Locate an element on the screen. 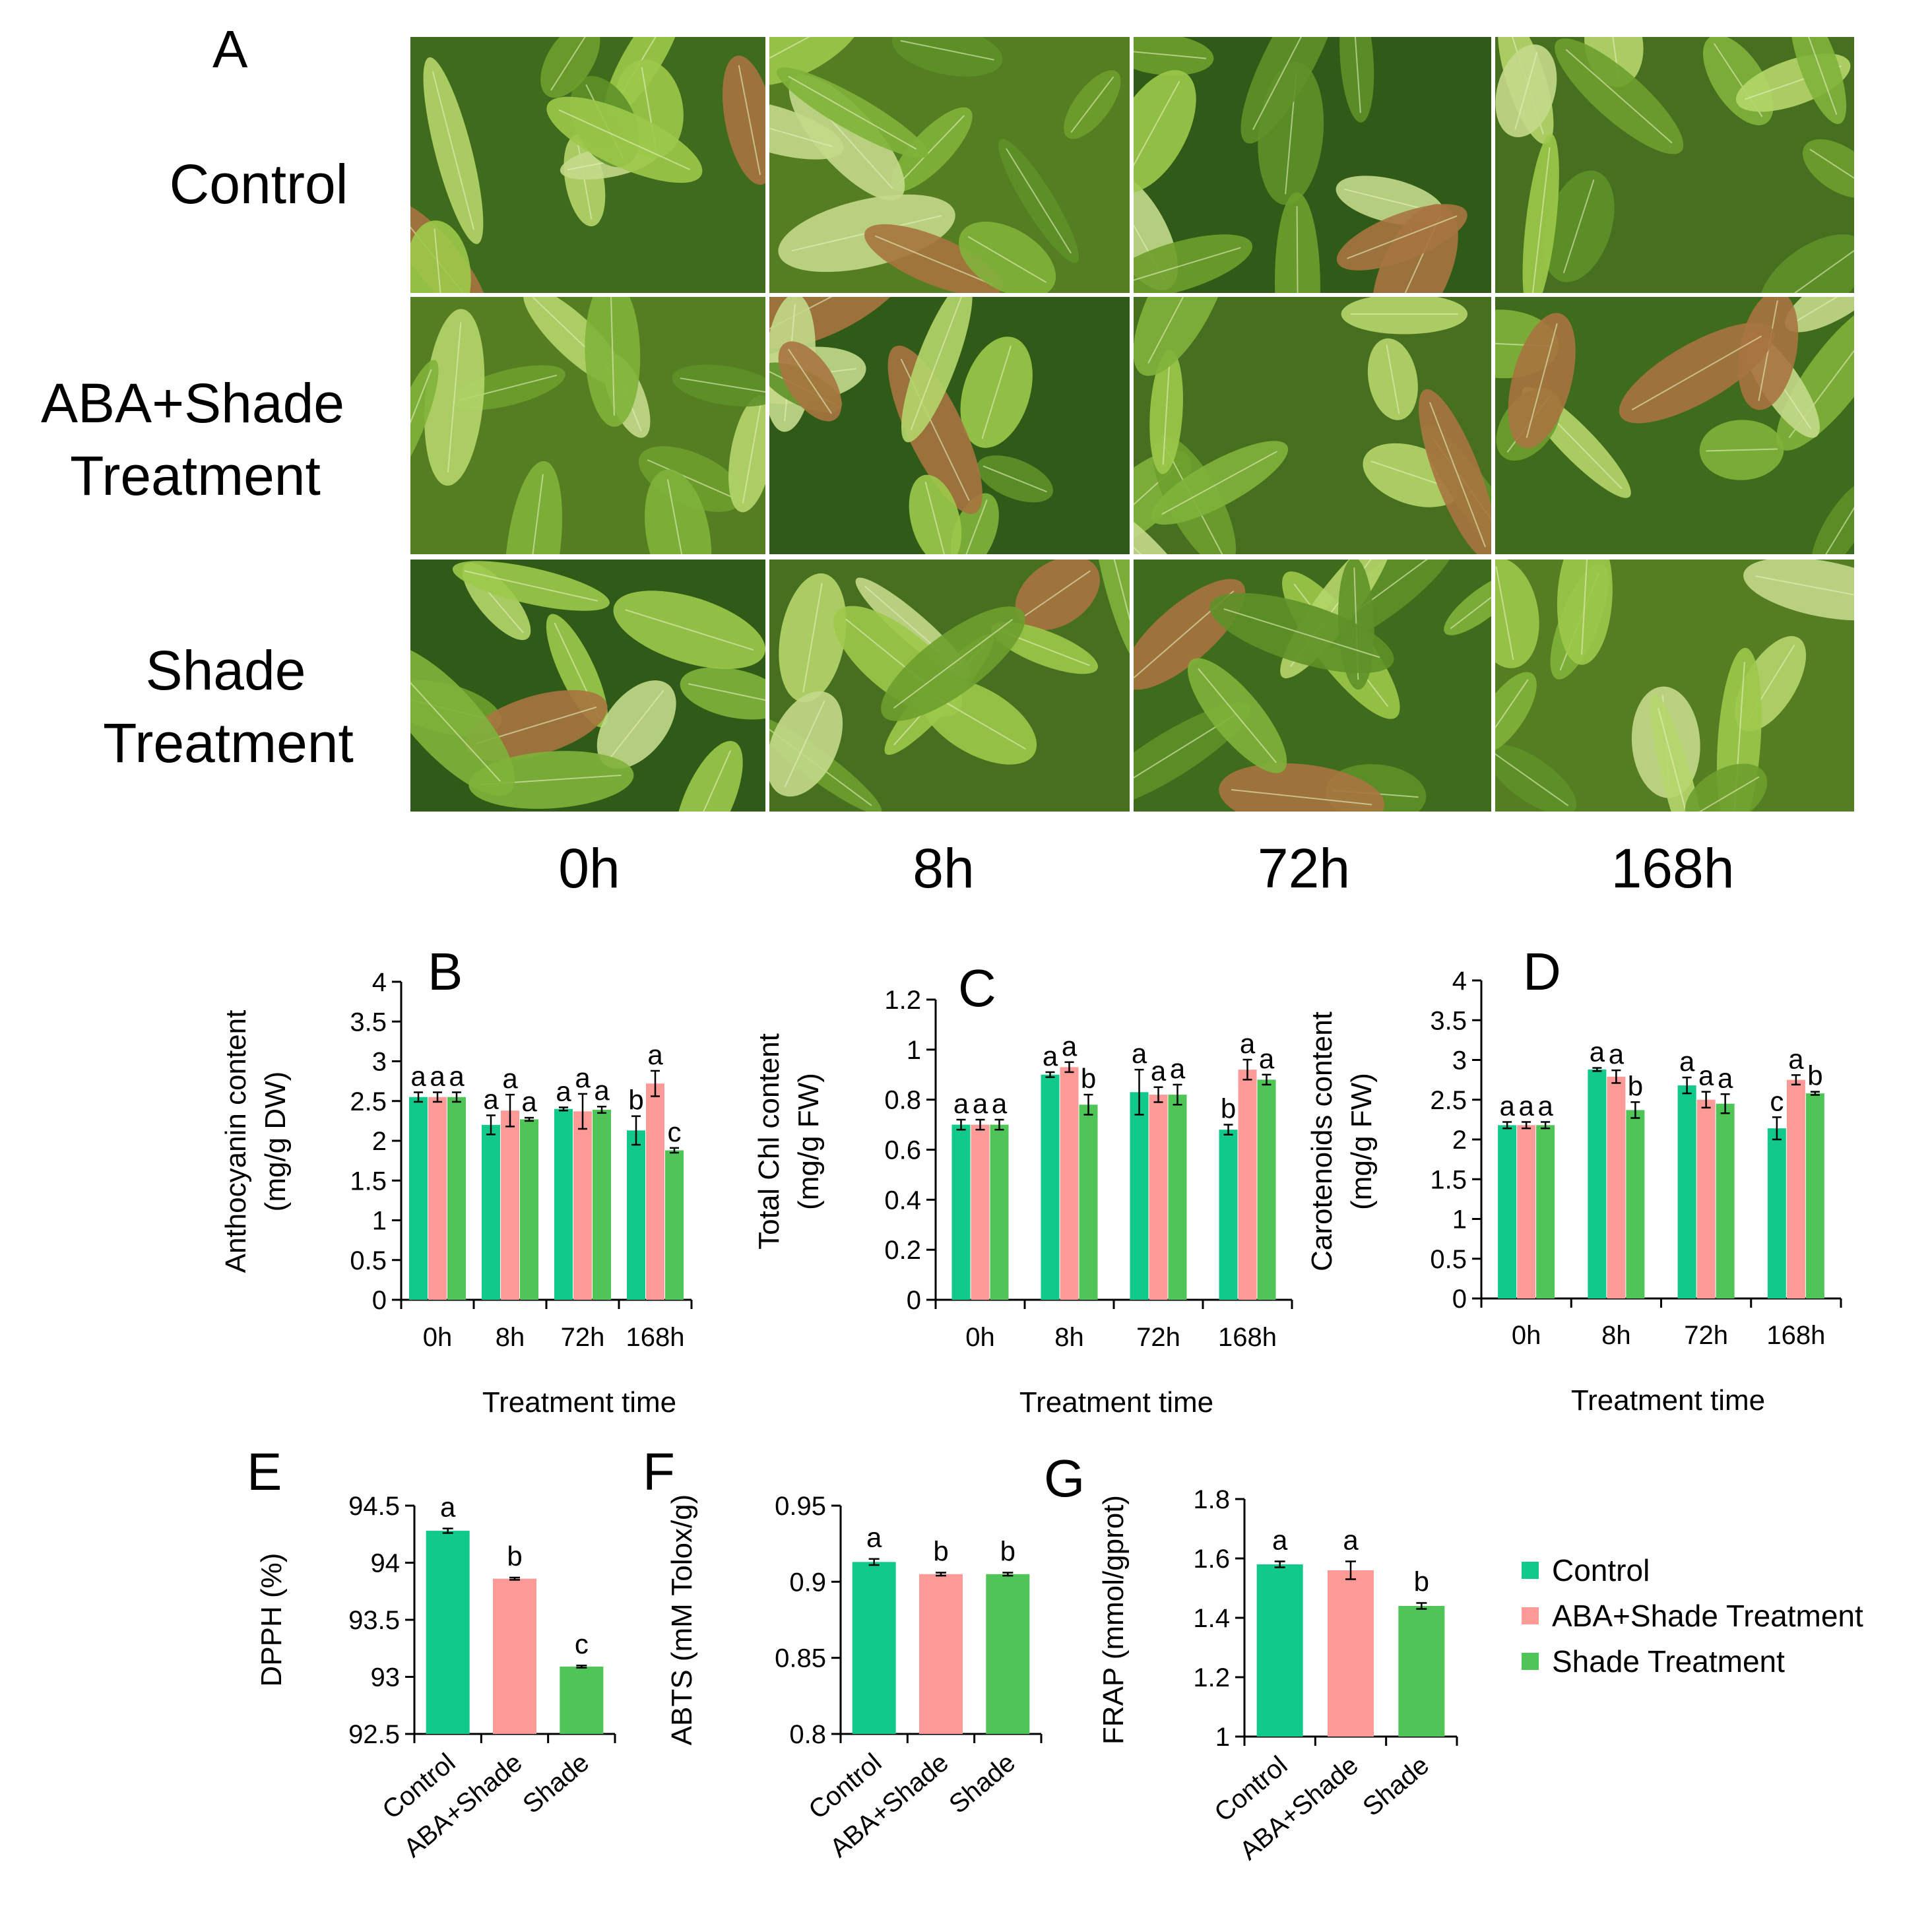 This screenshot has height=1920, width=1932. panel-f-letter: F is located at coordinates (659, 1471).